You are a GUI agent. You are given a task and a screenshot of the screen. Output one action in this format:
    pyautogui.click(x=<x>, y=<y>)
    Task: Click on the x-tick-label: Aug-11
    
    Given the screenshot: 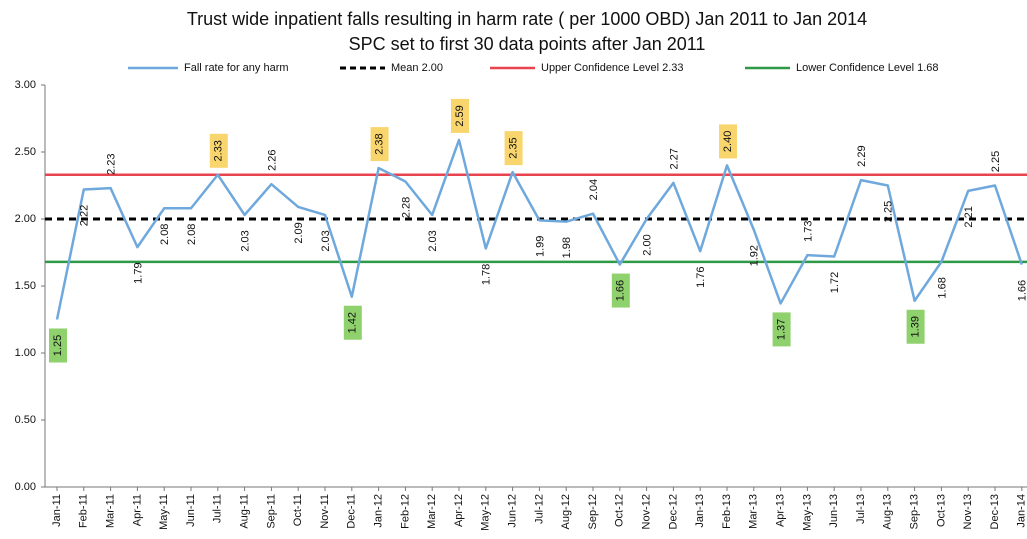 What is the action you would take?
    pyautogui.click(x=245, y=511)
    